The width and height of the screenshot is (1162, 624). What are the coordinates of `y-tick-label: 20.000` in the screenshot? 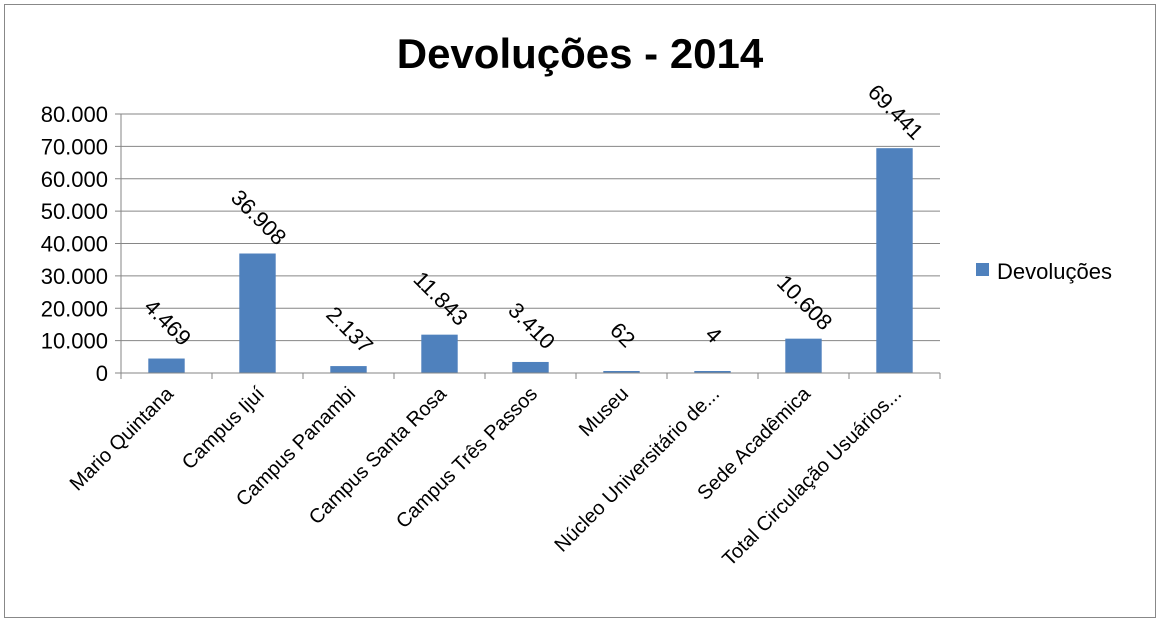 It's located at (74, 308).